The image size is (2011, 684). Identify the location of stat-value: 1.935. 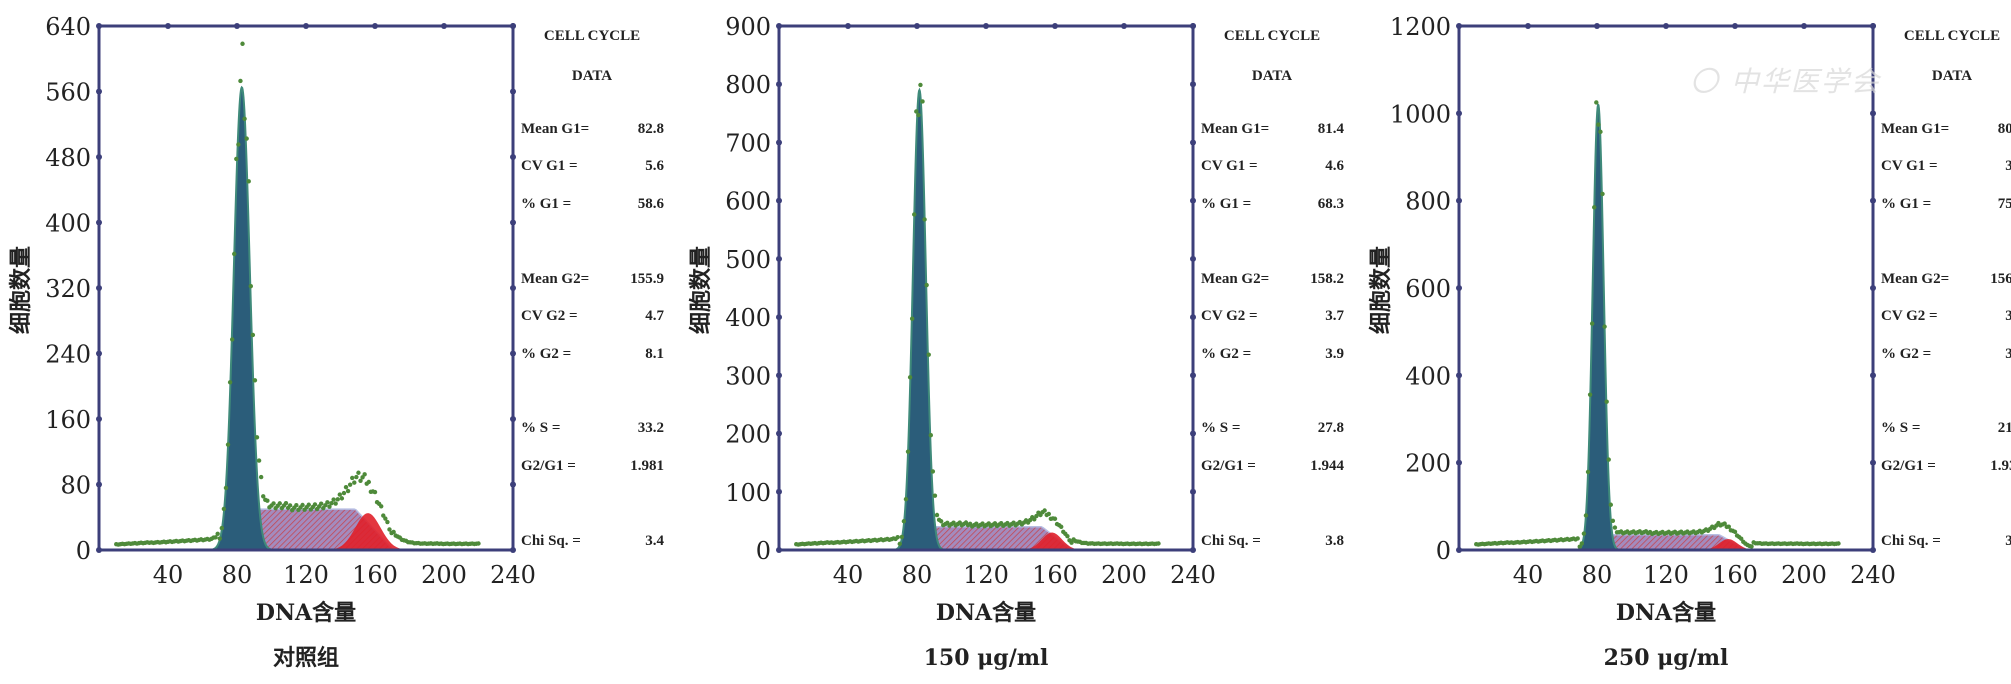
(2000, 466).